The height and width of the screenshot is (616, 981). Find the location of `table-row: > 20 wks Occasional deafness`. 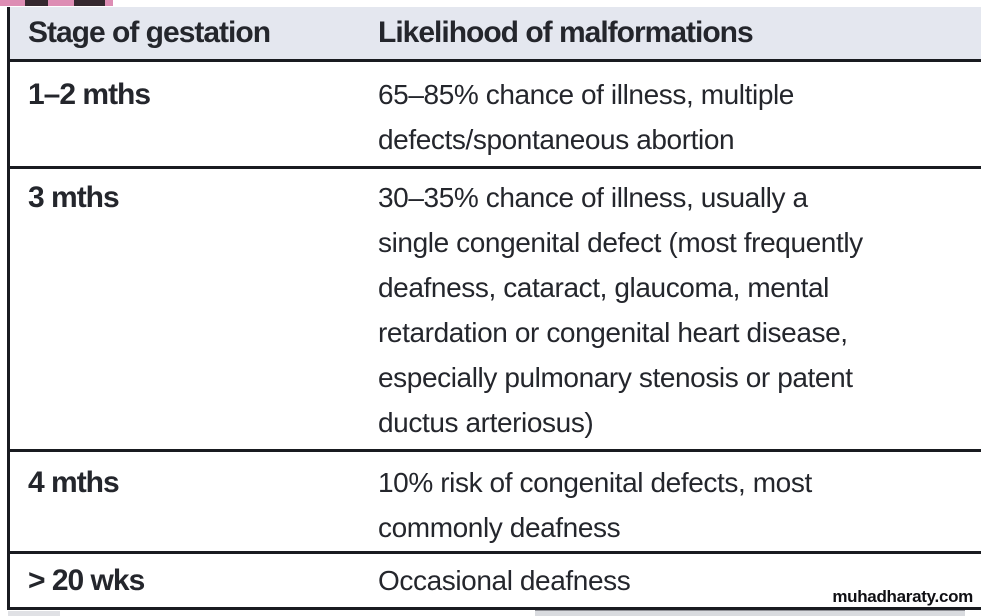

table-row: > 20 wks Occasional deafness is located at coordinates (495, 582).